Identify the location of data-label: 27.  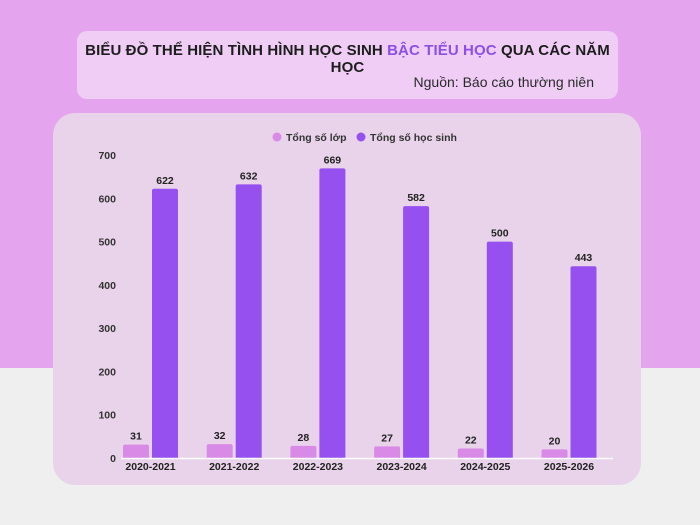
(387, 438).